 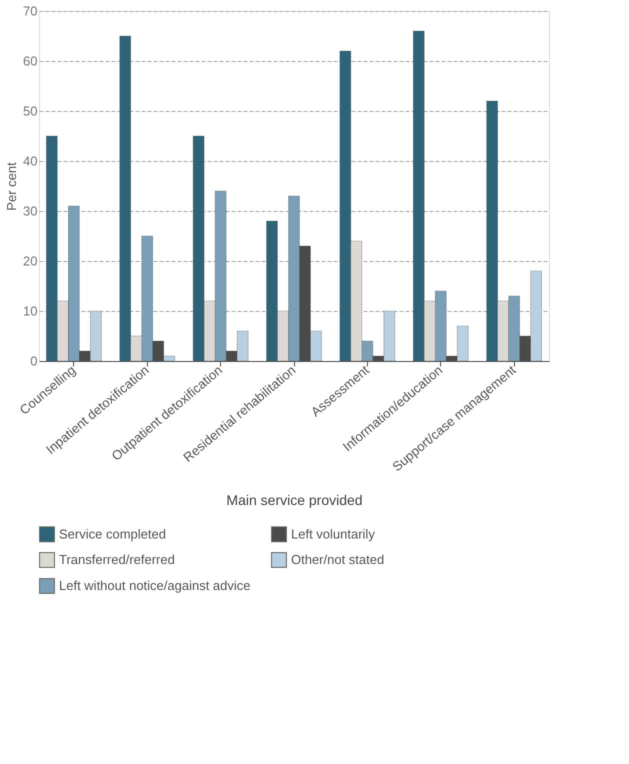 What do you see at coordinates (34, 361) in the screenshot?
I see `y-tick-label: 0` at bounding box center [34, 361].